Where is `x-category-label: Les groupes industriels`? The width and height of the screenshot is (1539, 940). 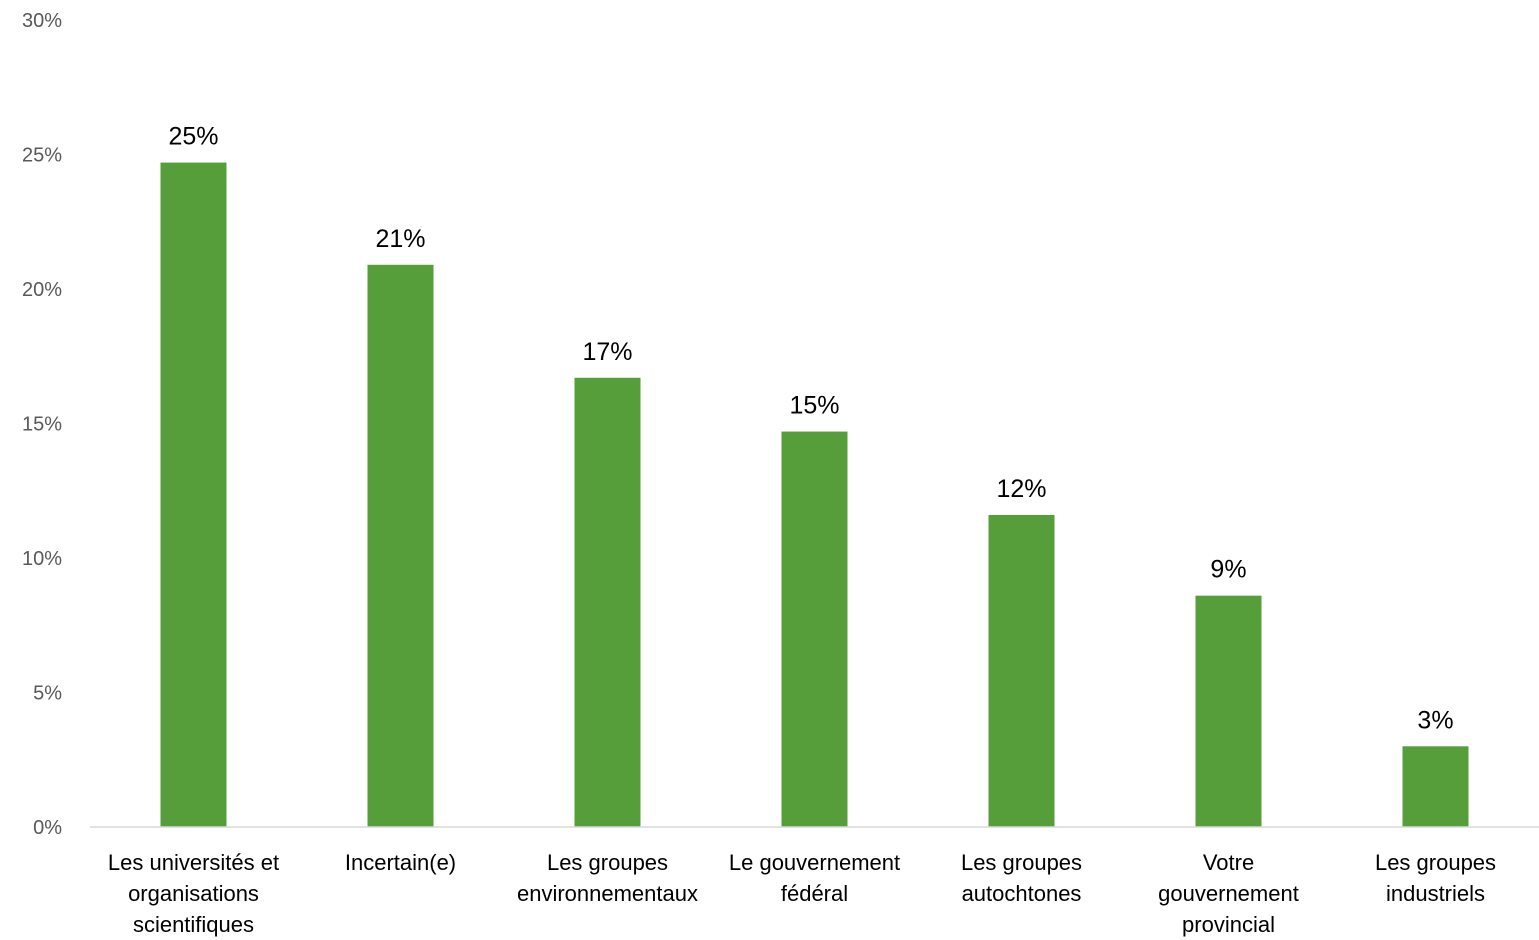
x-category-label: Les groupes industriels is located at coordinates (1435, 878).